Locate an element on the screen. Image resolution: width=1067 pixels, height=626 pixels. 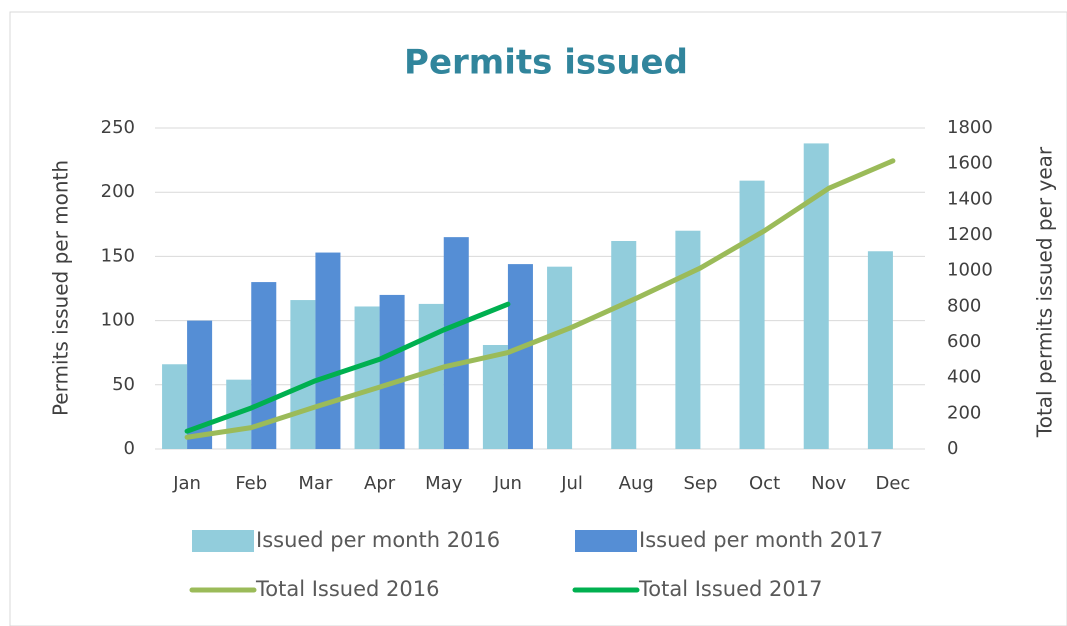
x-tick-label: Sep is located at coordinates (700, 483).